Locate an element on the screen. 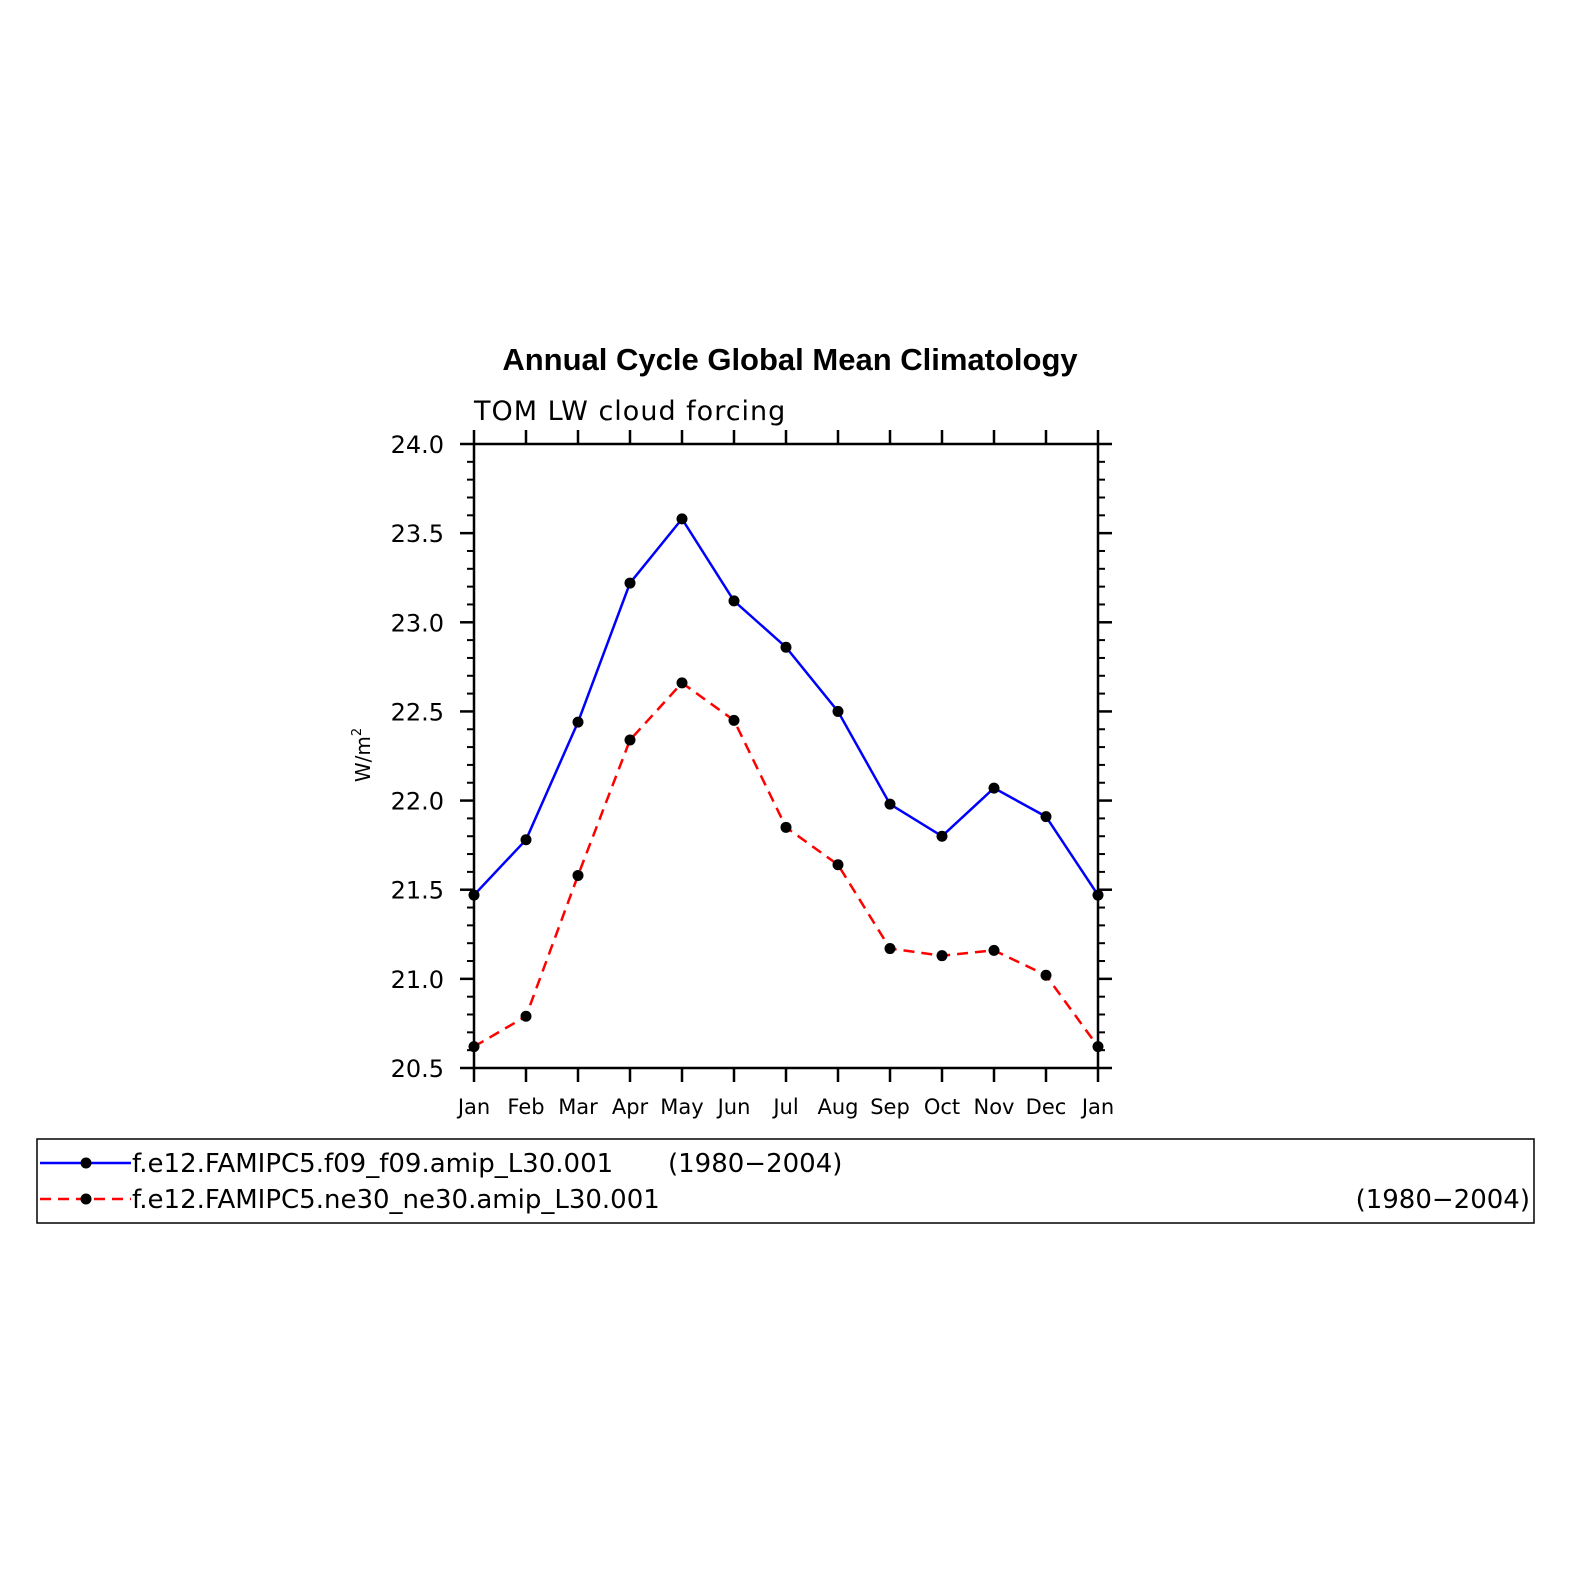  chart-subtitle: TOM LW cloud forcing is located at coordinates (629, 411).